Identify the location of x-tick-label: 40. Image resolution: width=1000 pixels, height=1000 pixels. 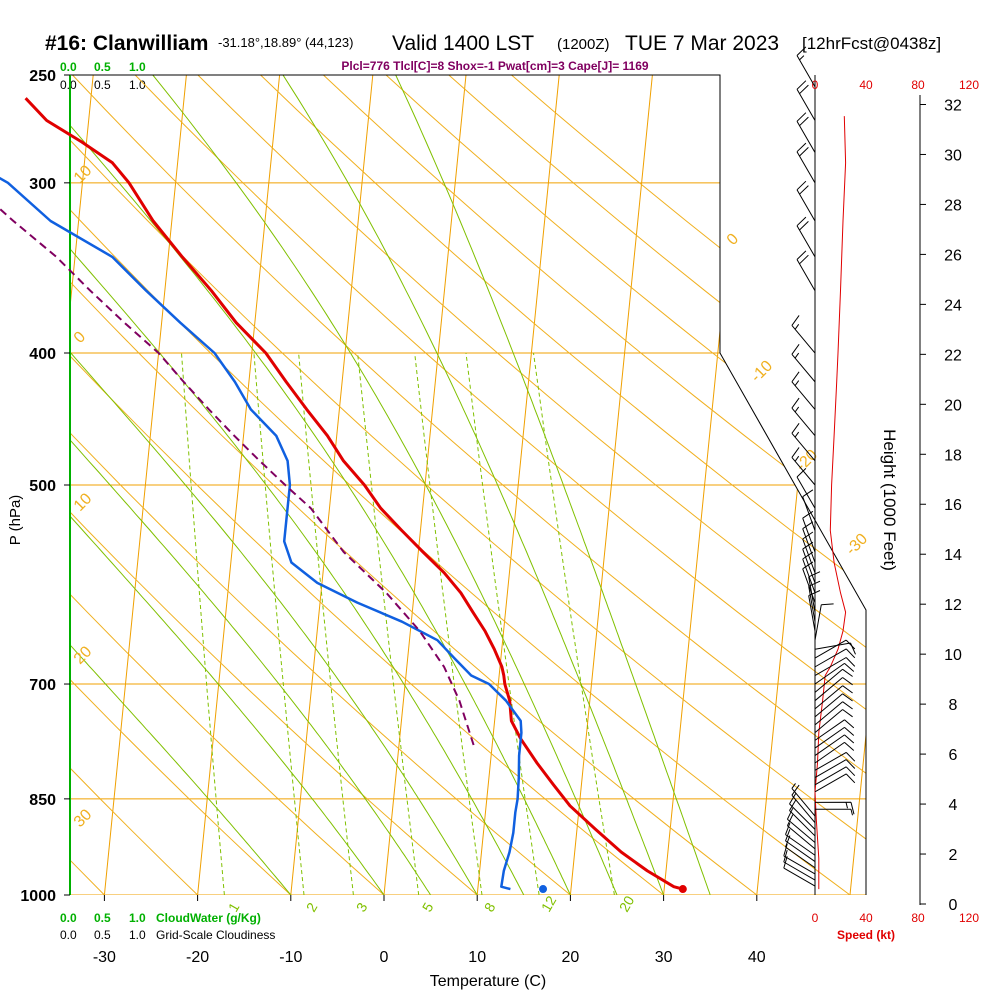
(757, 957).